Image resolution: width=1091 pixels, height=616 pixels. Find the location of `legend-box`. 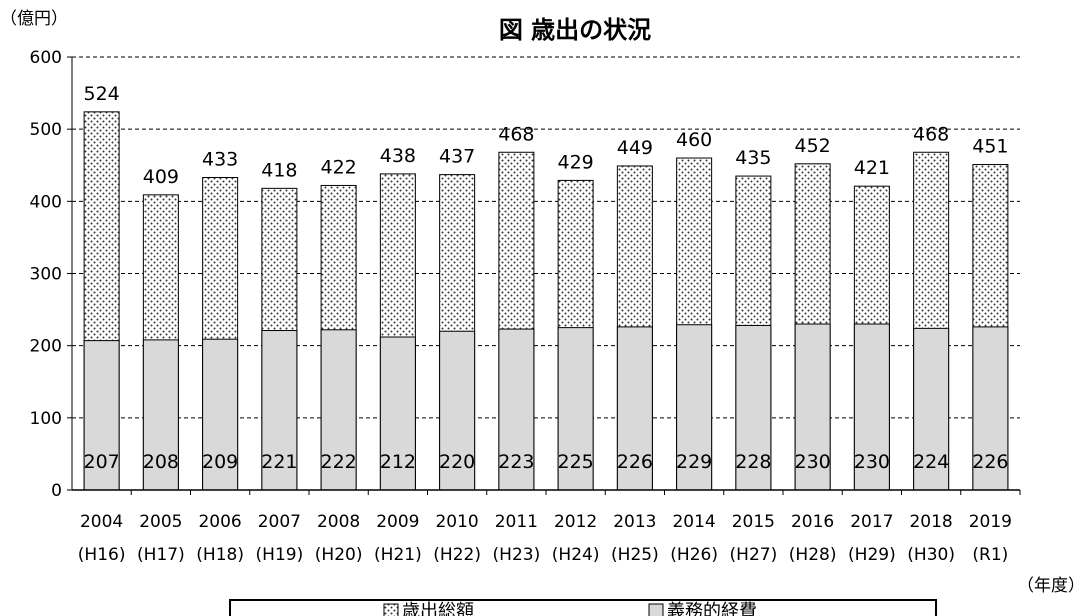

legend-box is located at coordinates (583, 607).